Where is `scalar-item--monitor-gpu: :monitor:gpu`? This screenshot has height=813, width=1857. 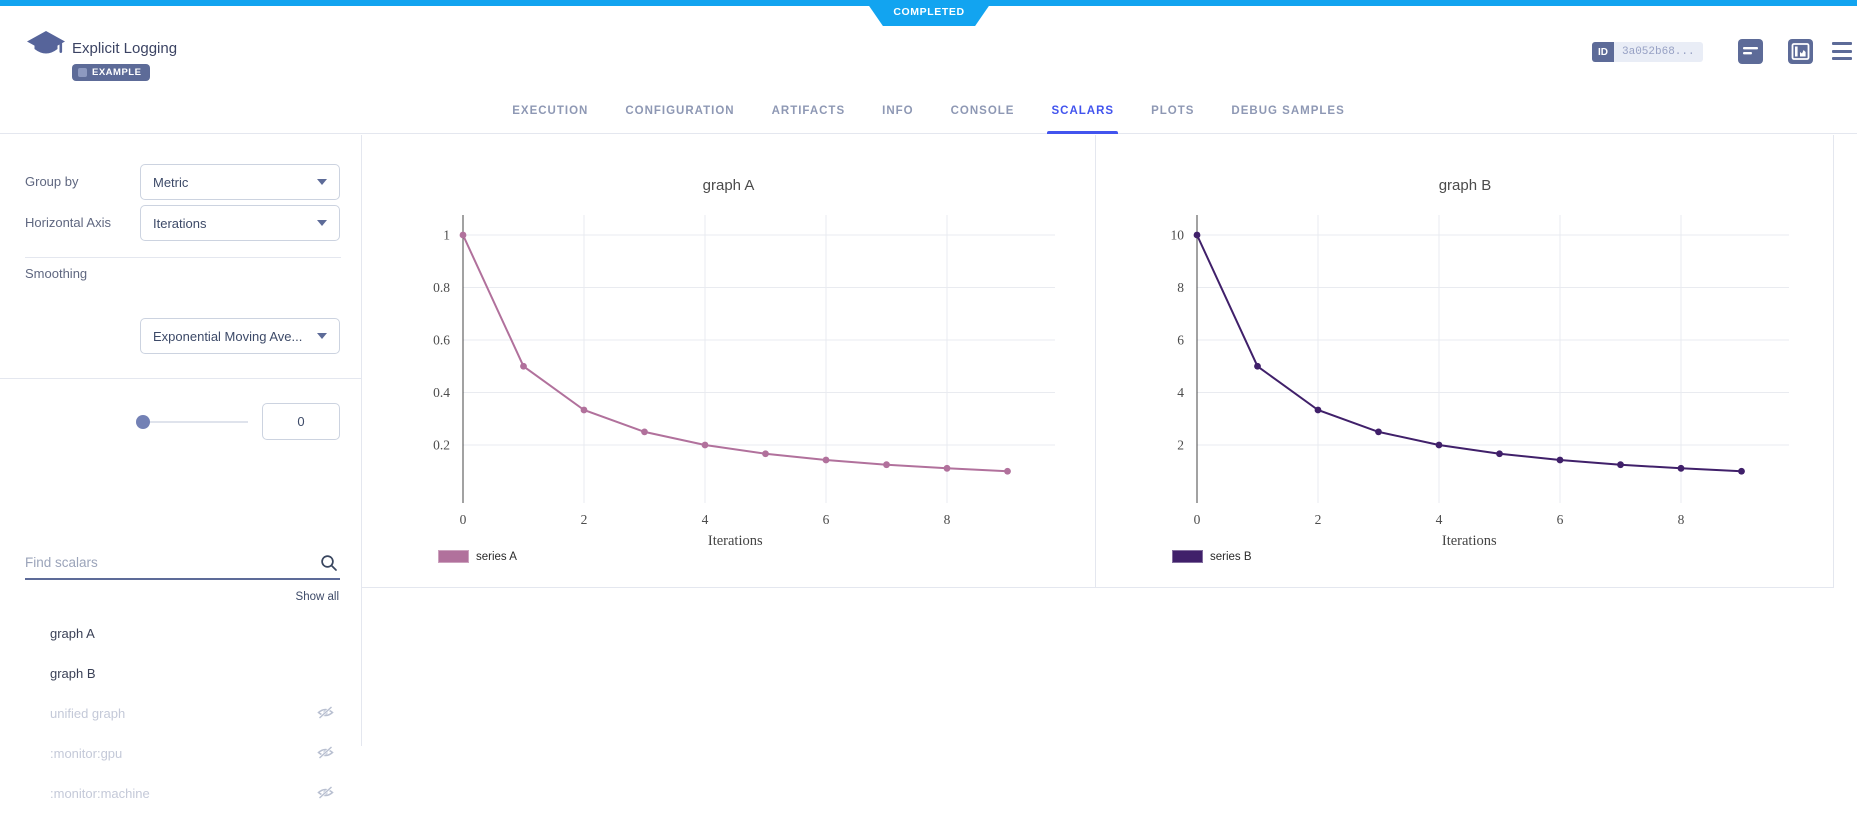 scalar-item--monitor-gpu: :monitor:gpu is located at coordinates (181, 753).